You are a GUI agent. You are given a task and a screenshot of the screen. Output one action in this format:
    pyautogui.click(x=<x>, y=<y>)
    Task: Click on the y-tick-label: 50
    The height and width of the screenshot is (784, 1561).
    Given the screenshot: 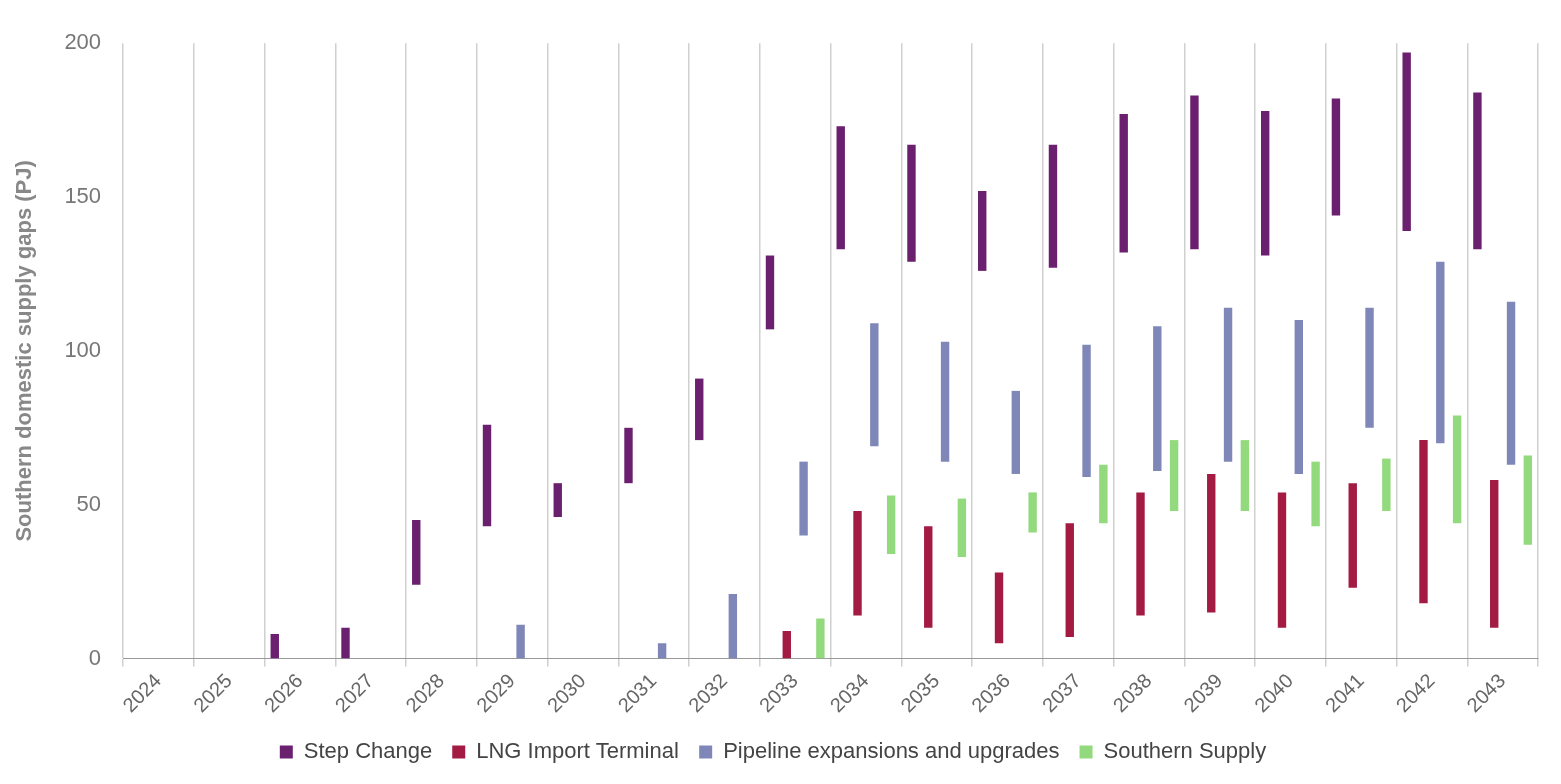 What is the action you would take?
    pyautogui.click(x=89, y=503)
    